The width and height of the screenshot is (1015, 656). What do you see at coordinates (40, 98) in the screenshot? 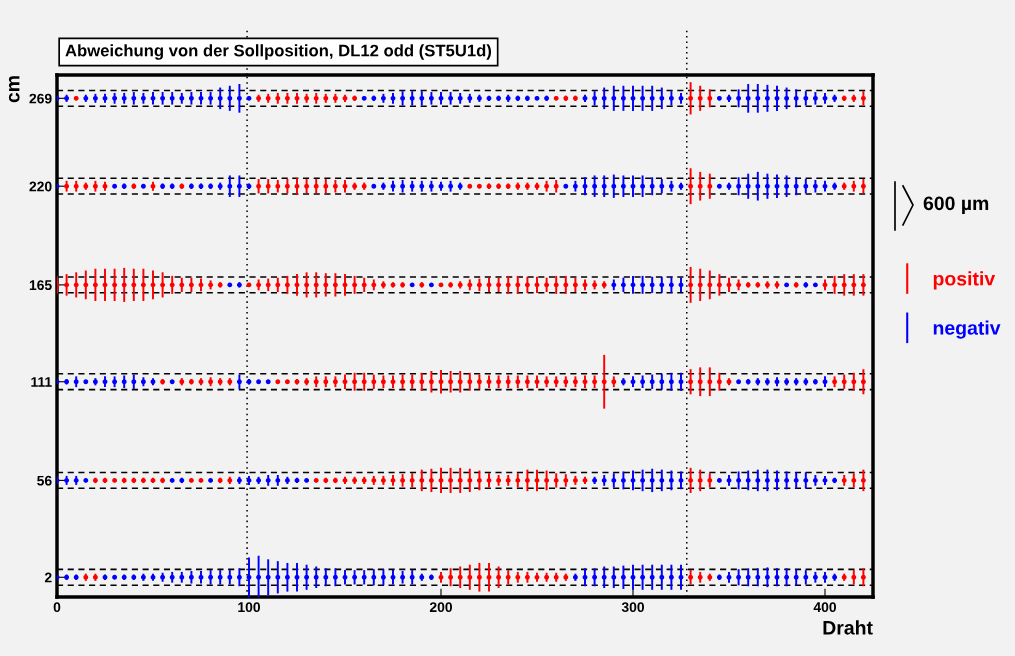
I see `y-tick-label: 269` at bounding box center [40, 98].